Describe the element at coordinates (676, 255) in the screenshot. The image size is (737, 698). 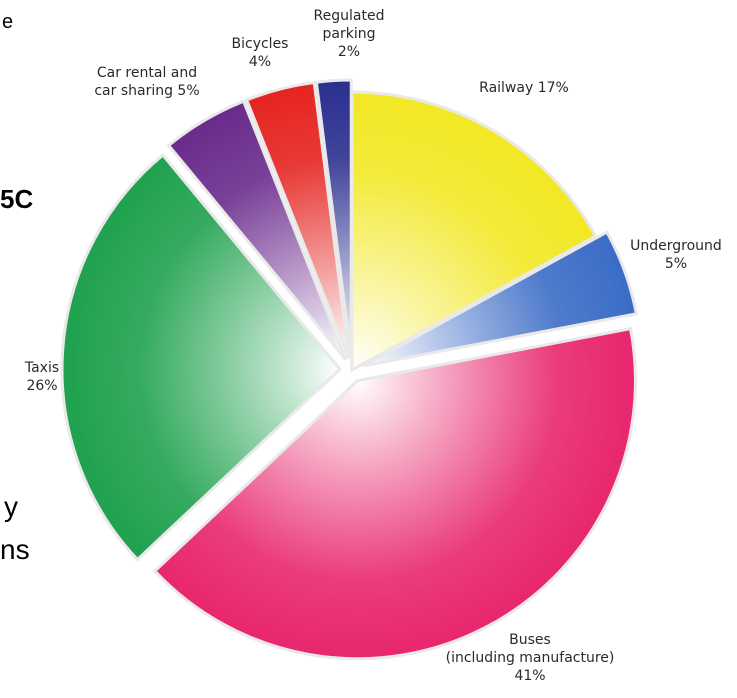
I see `slice-label-1: Underground 5%` at that location.